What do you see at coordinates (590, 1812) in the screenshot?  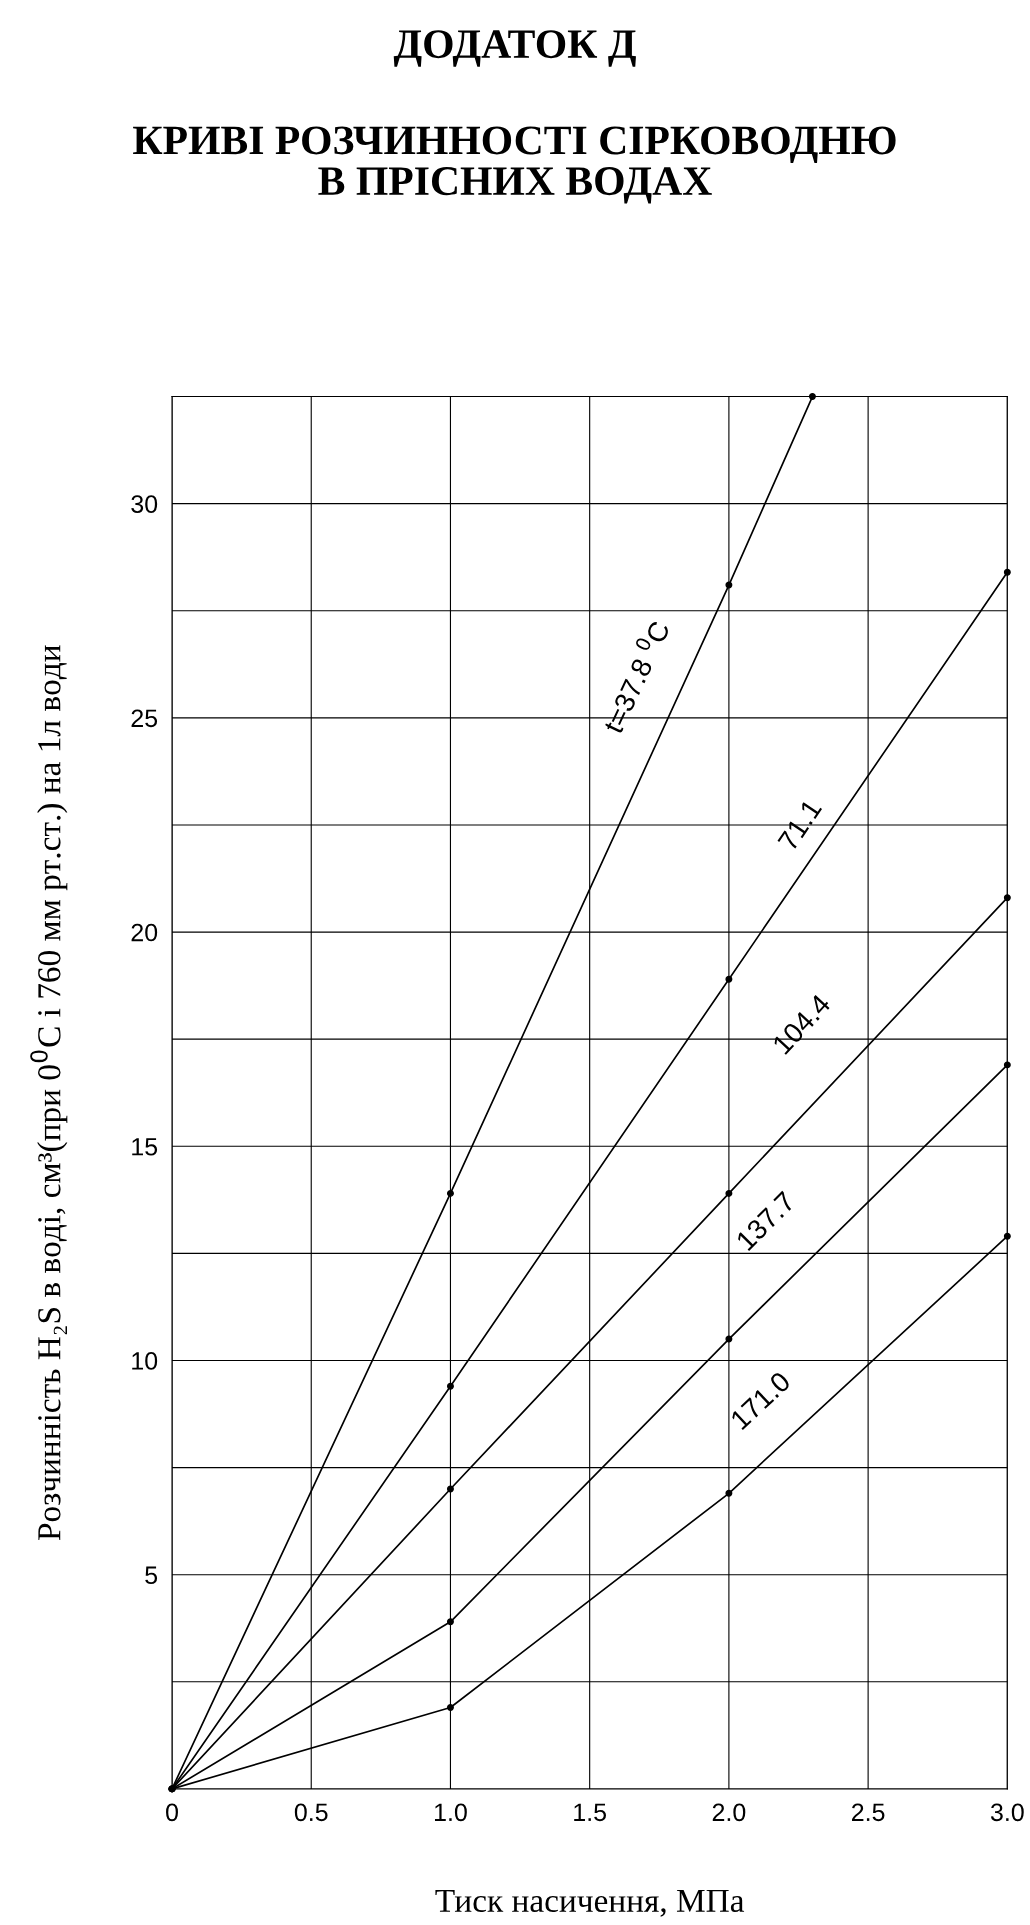 I see `x-tick-label: 1.5` at bounding box center [590, 1812].